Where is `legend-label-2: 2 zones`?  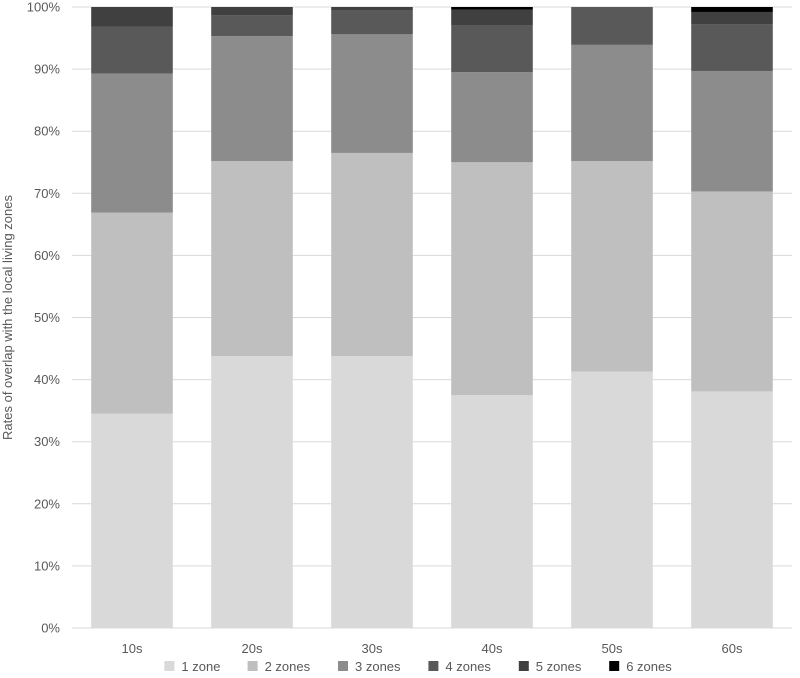 legend-label-2: 2 zones is located at coordinates (288, 666).